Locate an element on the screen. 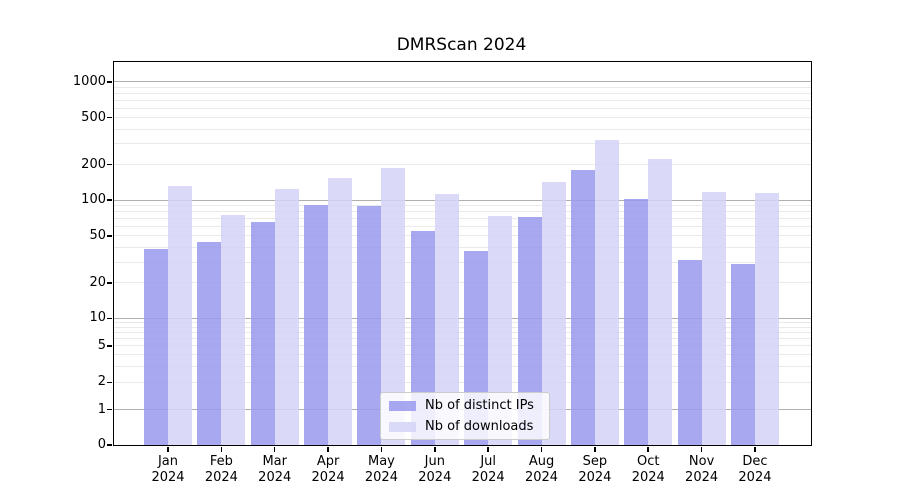 The width and height of the screenshot is (900, 500). x-axis-tick-label: Mar 2024 is located at coordinates (275, 469).